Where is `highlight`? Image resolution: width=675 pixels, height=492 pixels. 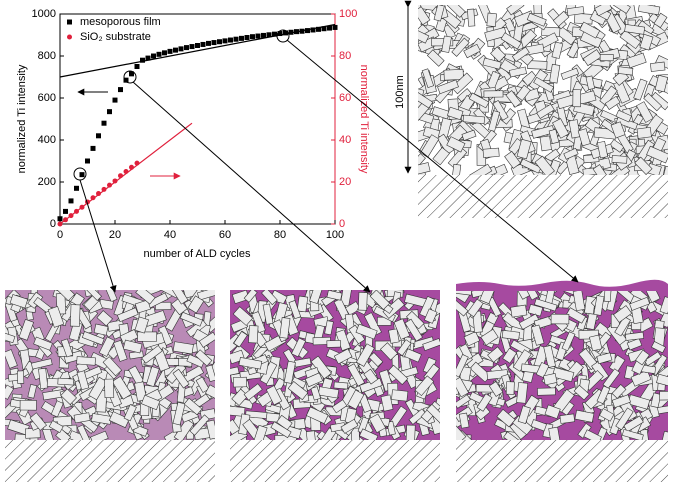
highlight is located at coordinates (283, 36).